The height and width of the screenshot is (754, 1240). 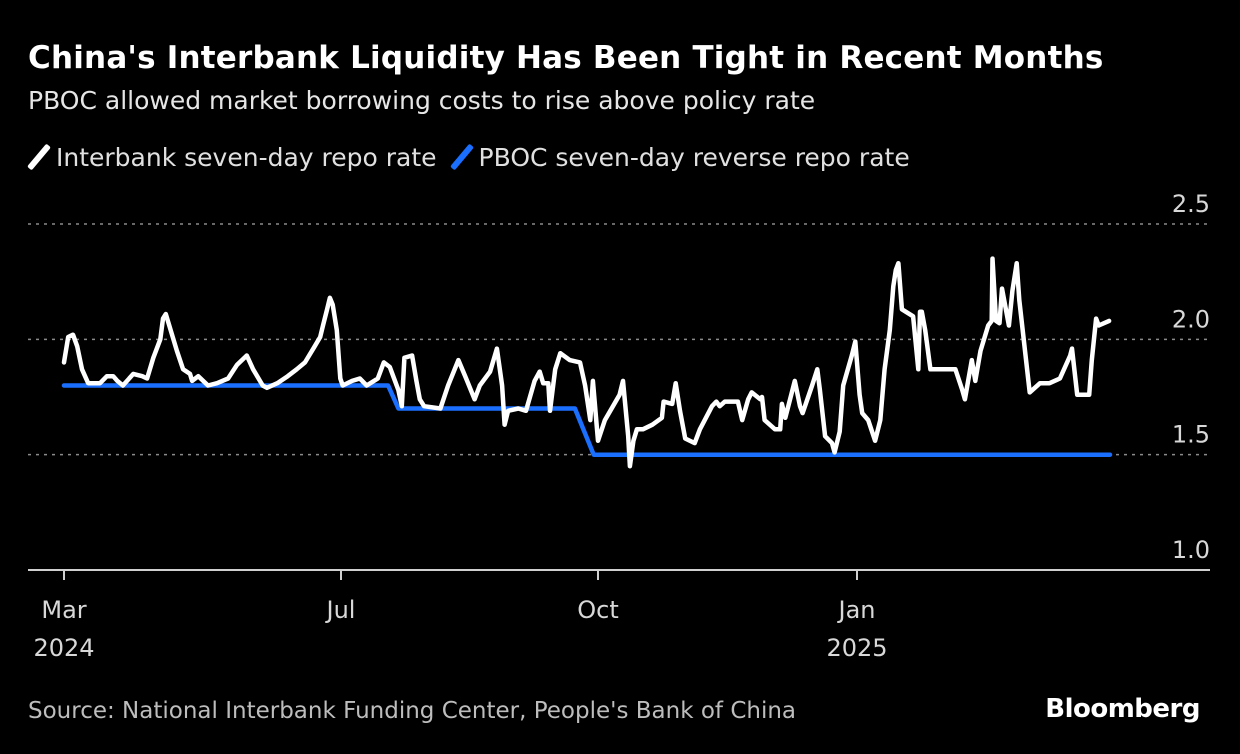 I want to click on x-tick-year: 2025, so click(x=856, y=648).